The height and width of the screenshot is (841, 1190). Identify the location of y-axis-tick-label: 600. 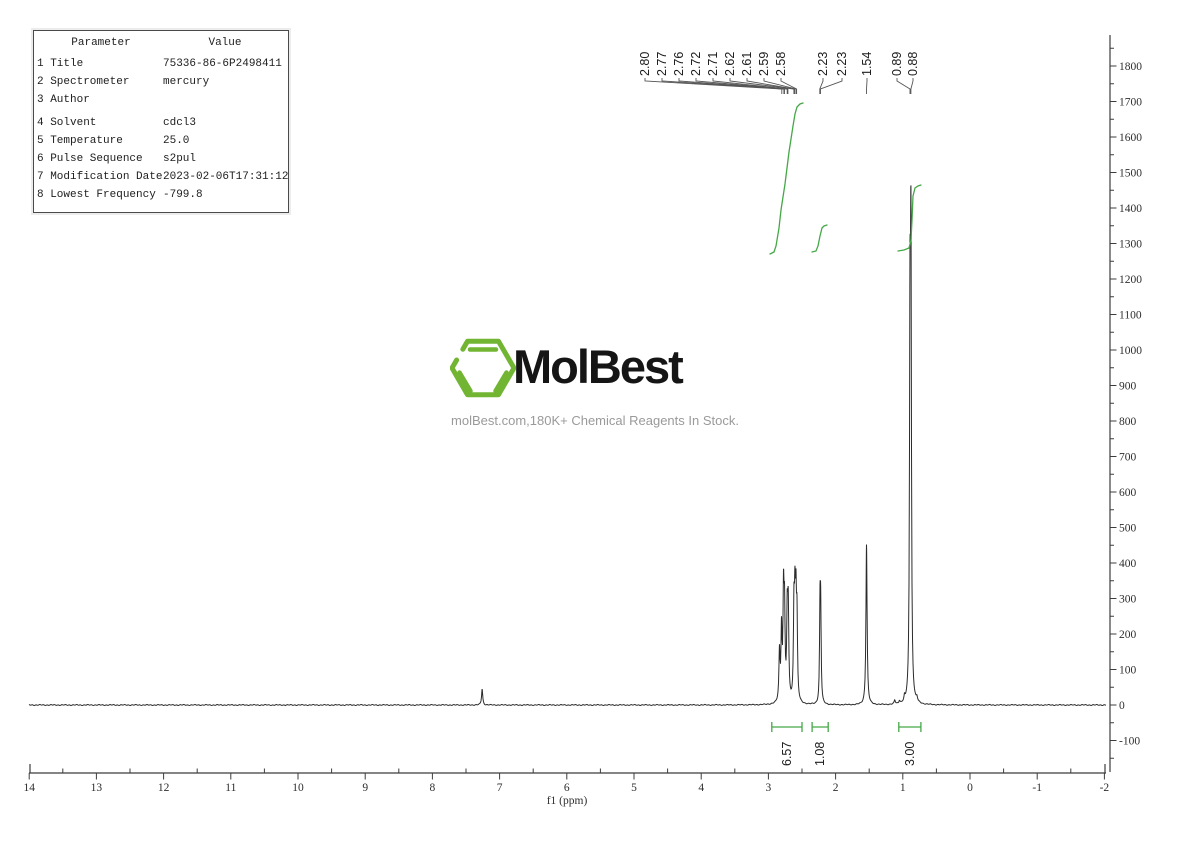
(1128, 493).